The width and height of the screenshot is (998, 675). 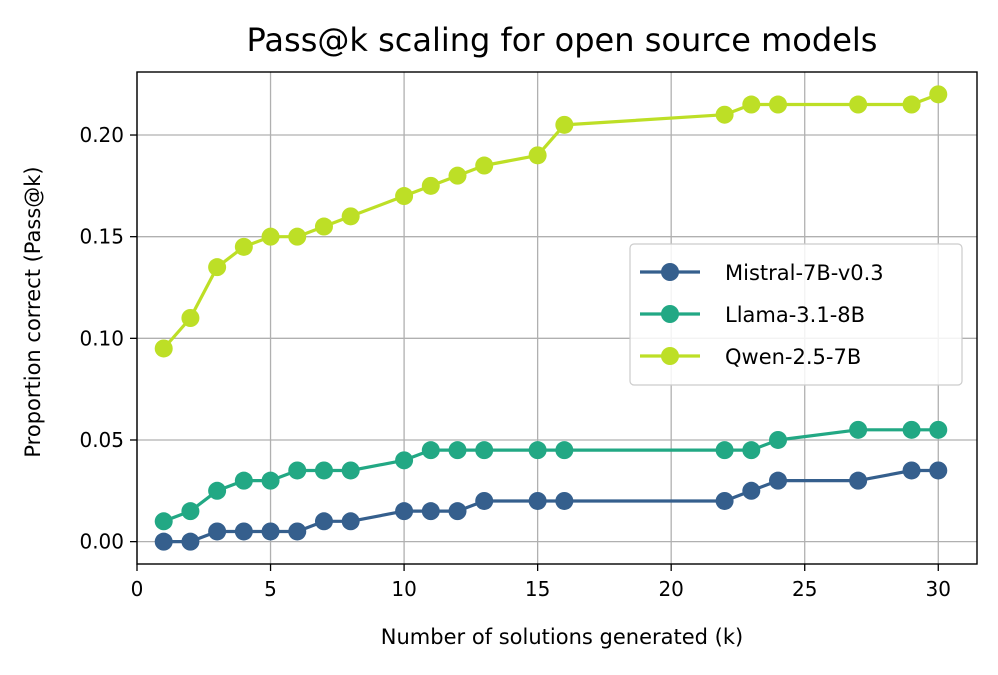 I want to click on y-tick-label: 0.15, so click(x=101, y=237).